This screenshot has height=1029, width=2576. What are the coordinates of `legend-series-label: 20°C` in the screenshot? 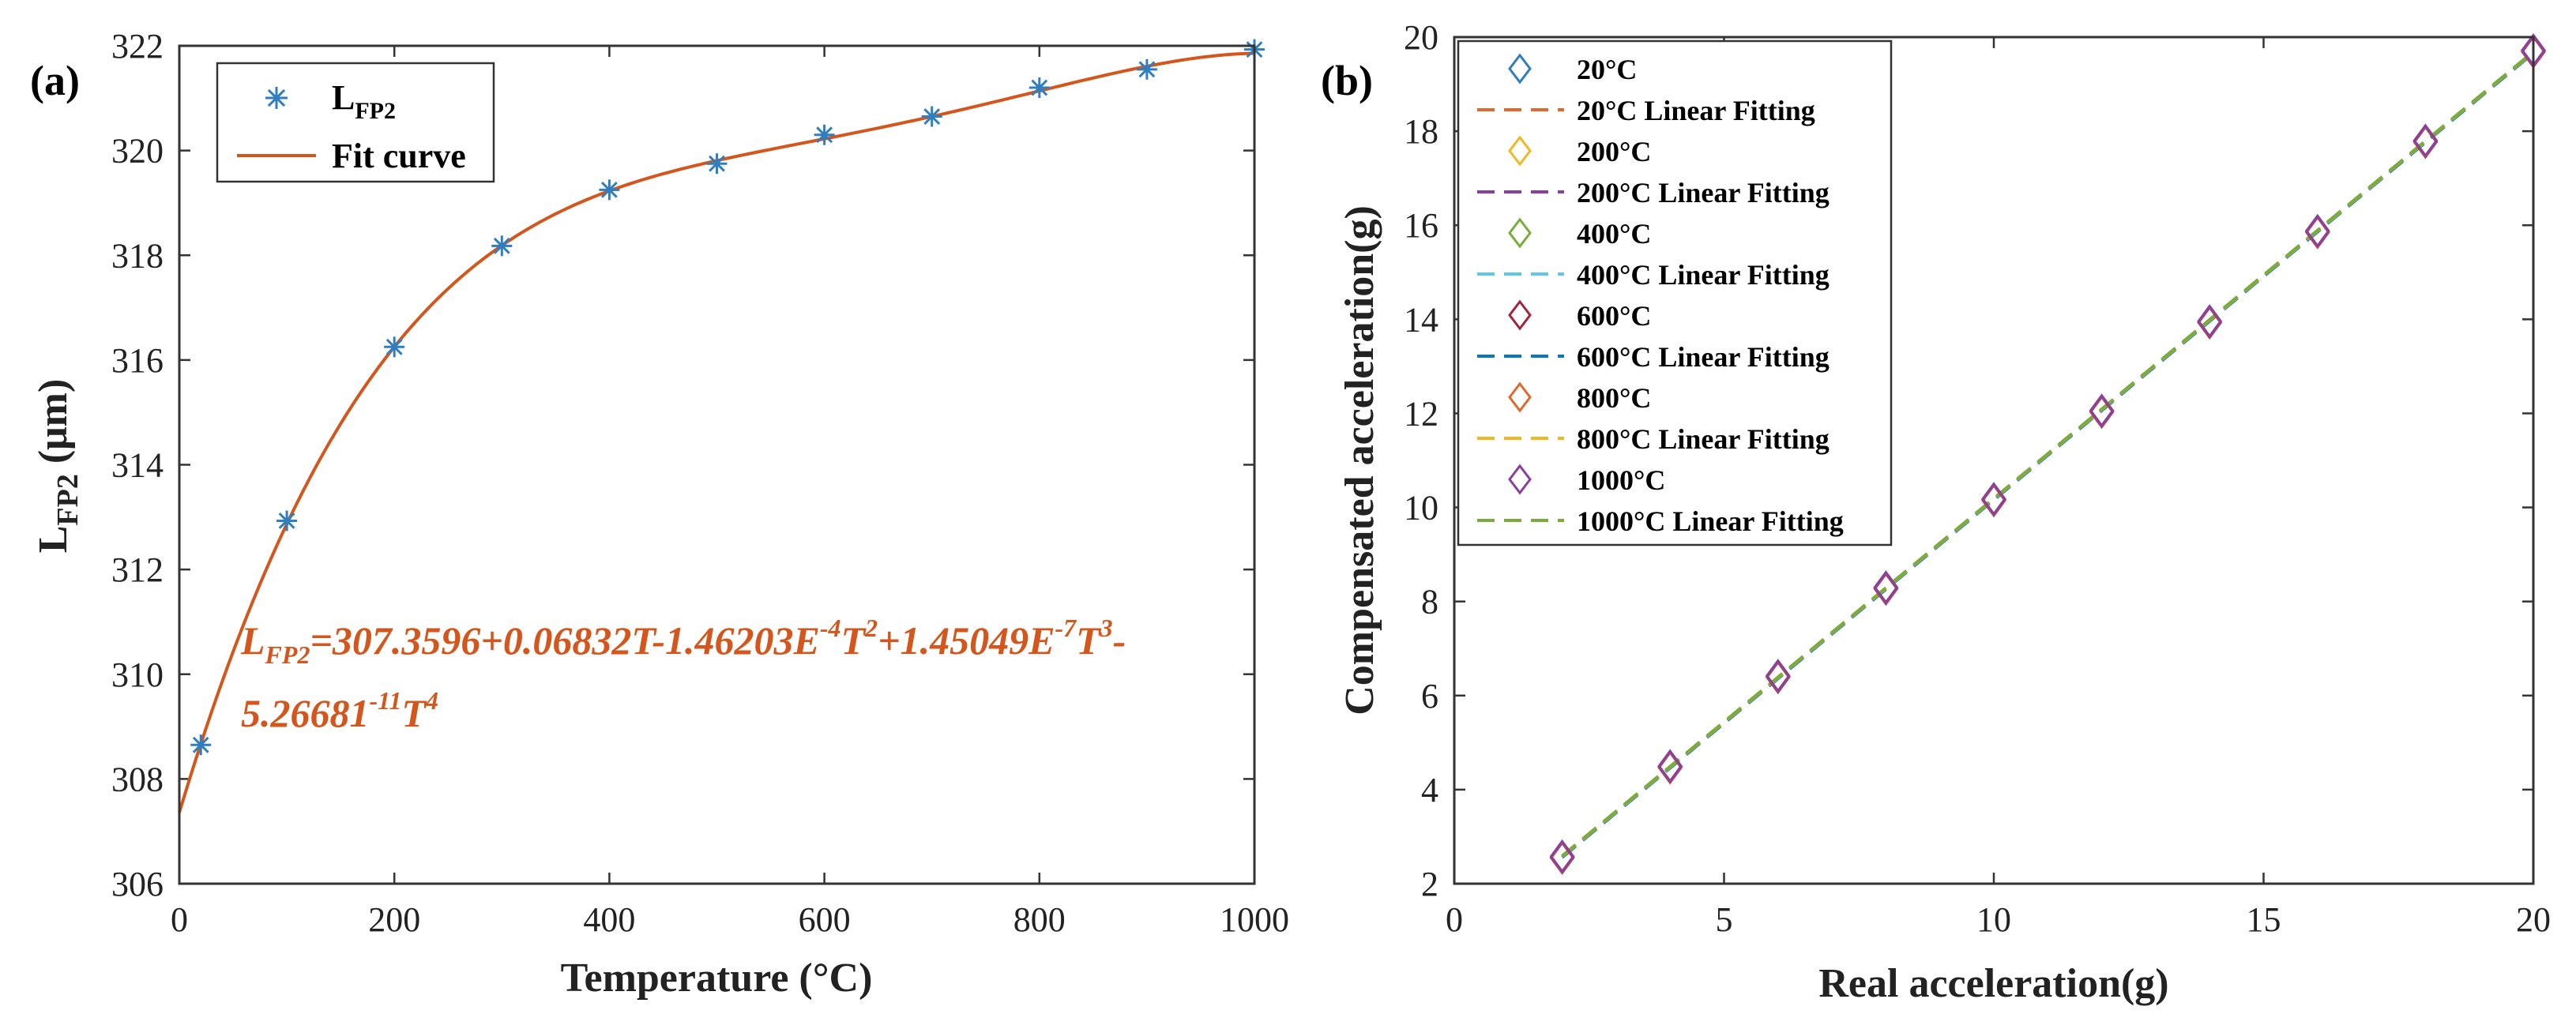 It's located at (1607, 69).